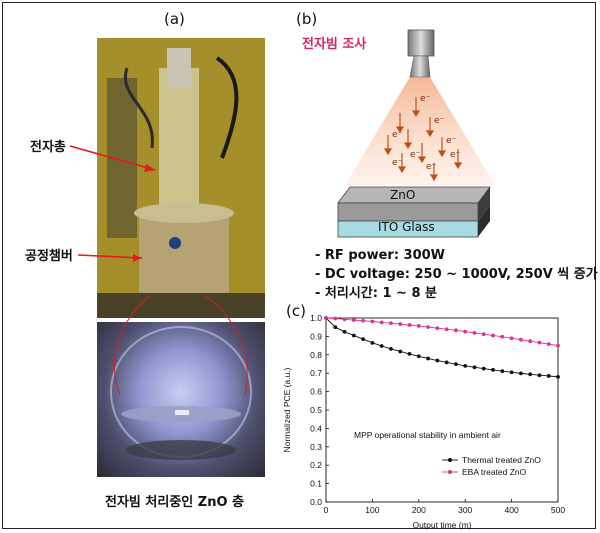 The height and width of the screenshot is (533, 600). Describe the element at coordinates (316, 318) in the screenshot. I see `y-tick-label: 1.0` at that location.